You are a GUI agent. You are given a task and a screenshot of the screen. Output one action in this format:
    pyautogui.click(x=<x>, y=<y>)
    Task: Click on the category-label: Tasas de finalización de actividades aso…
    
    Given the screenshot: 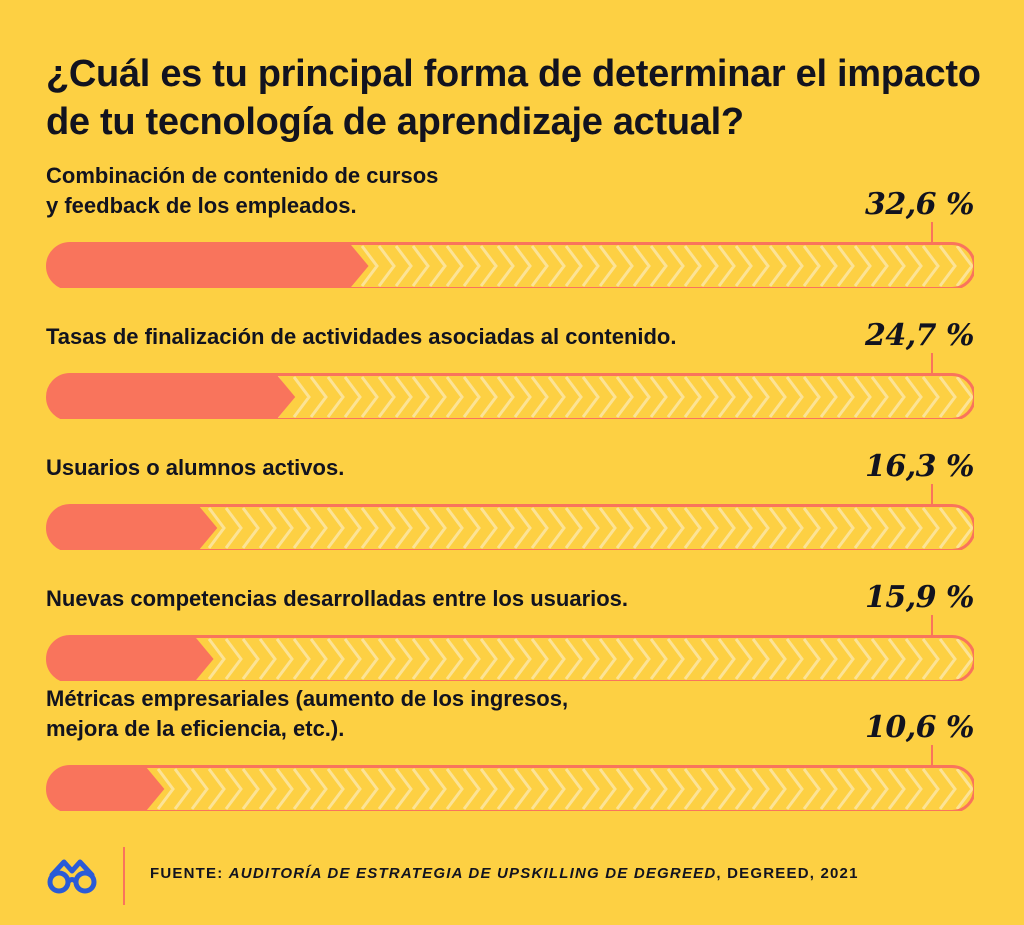 What is the action you would take?
    pyautogui.click(x=426, y=337)
    